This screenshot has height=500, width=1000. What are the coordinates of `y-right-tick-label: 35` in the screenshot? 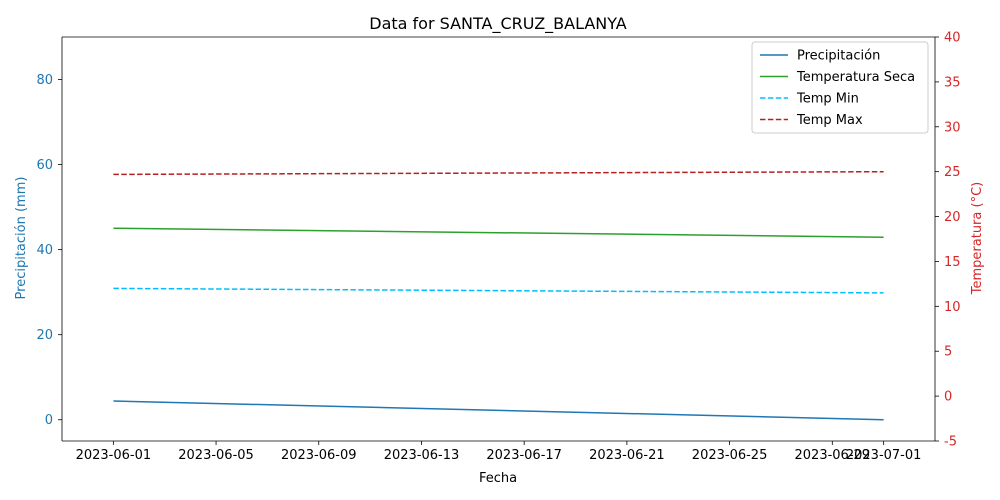 It's located at (952, 82).